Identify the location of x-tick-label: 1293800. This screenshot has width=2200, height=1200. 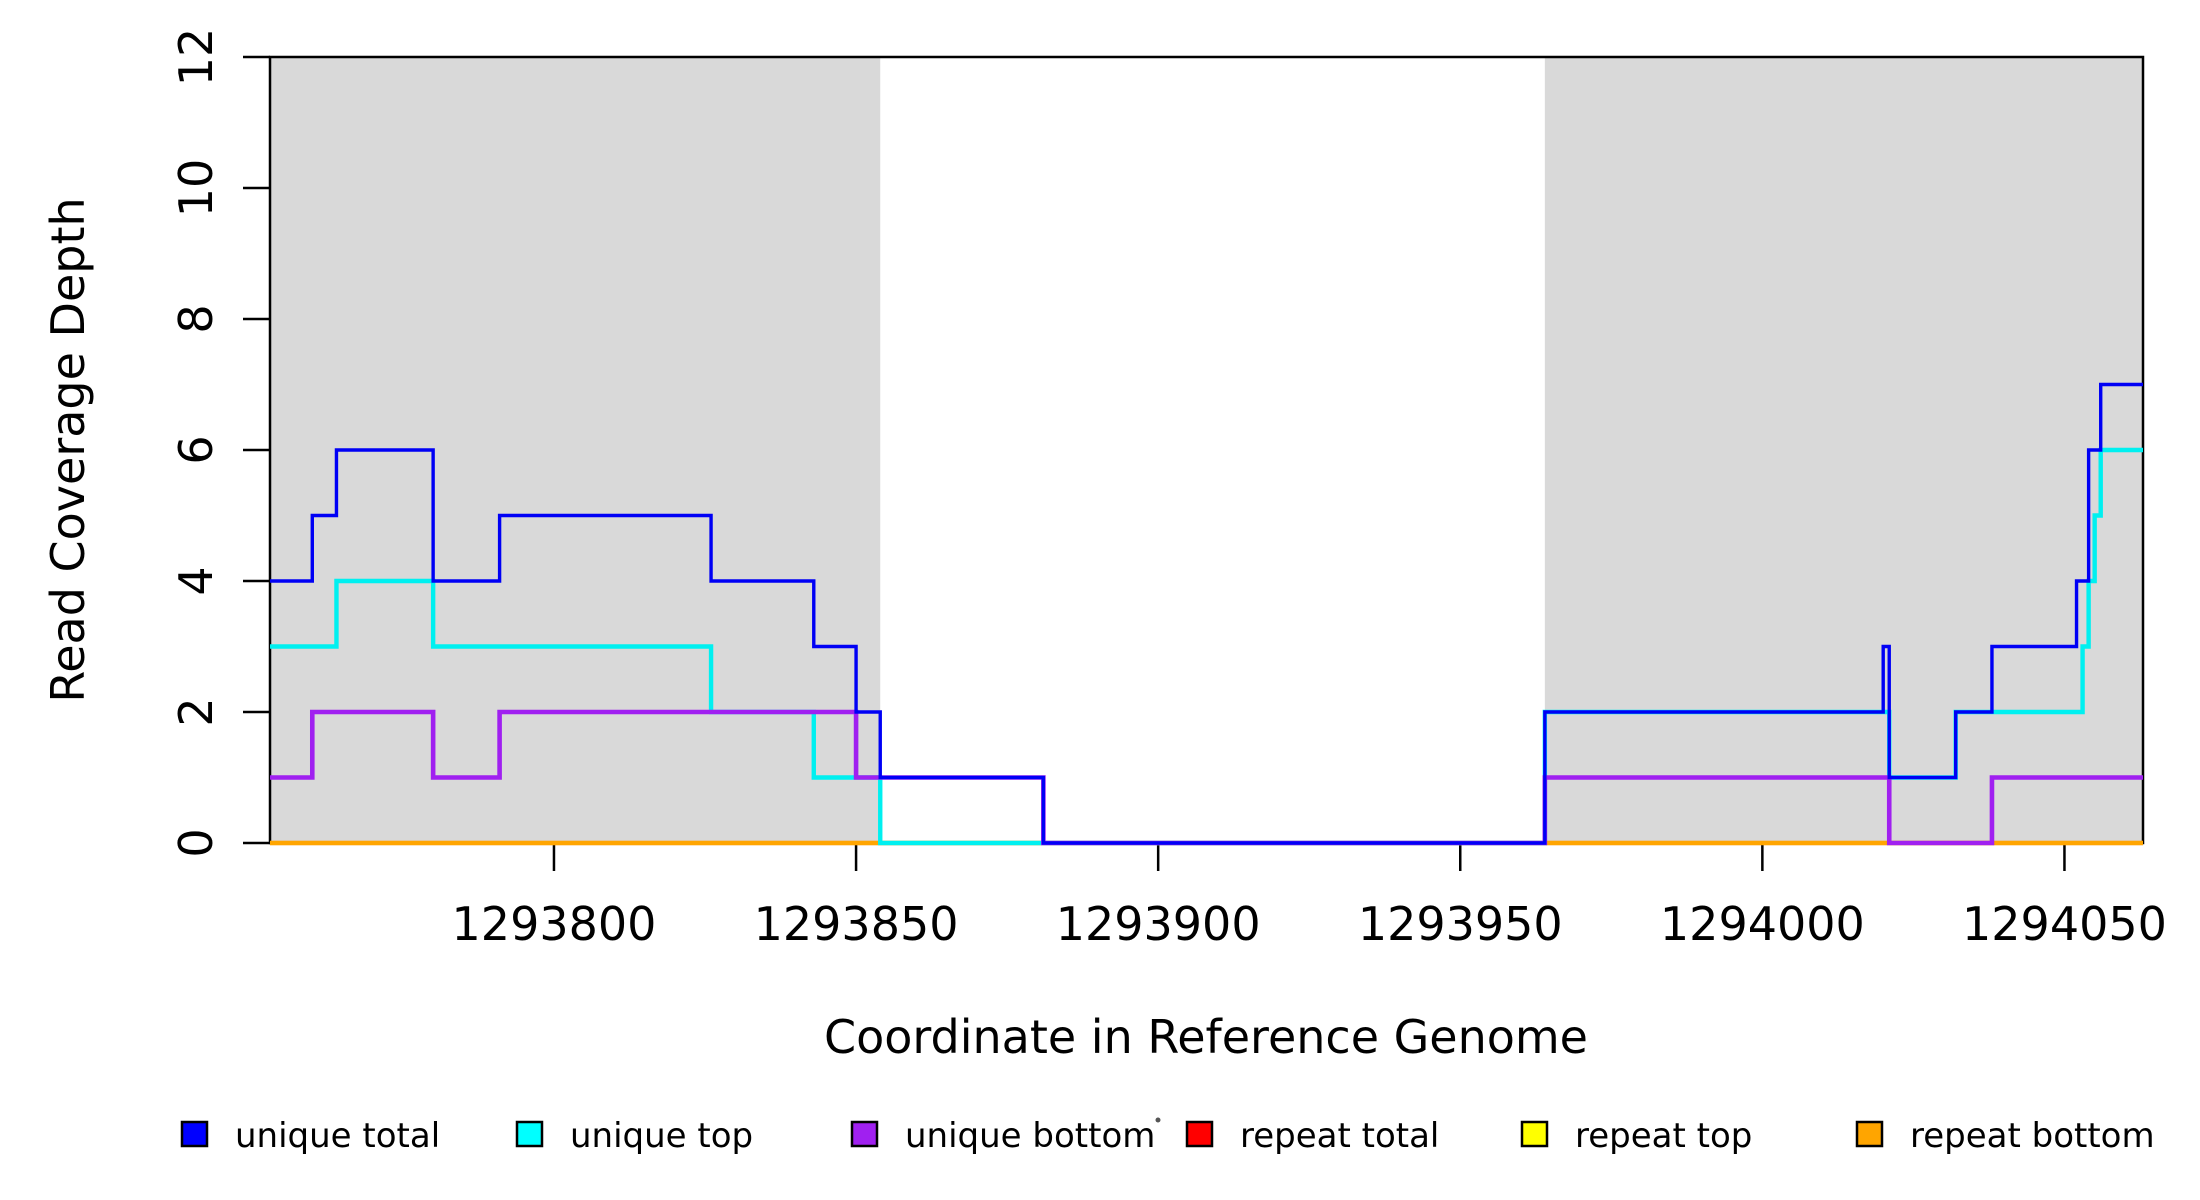
(554, 924).